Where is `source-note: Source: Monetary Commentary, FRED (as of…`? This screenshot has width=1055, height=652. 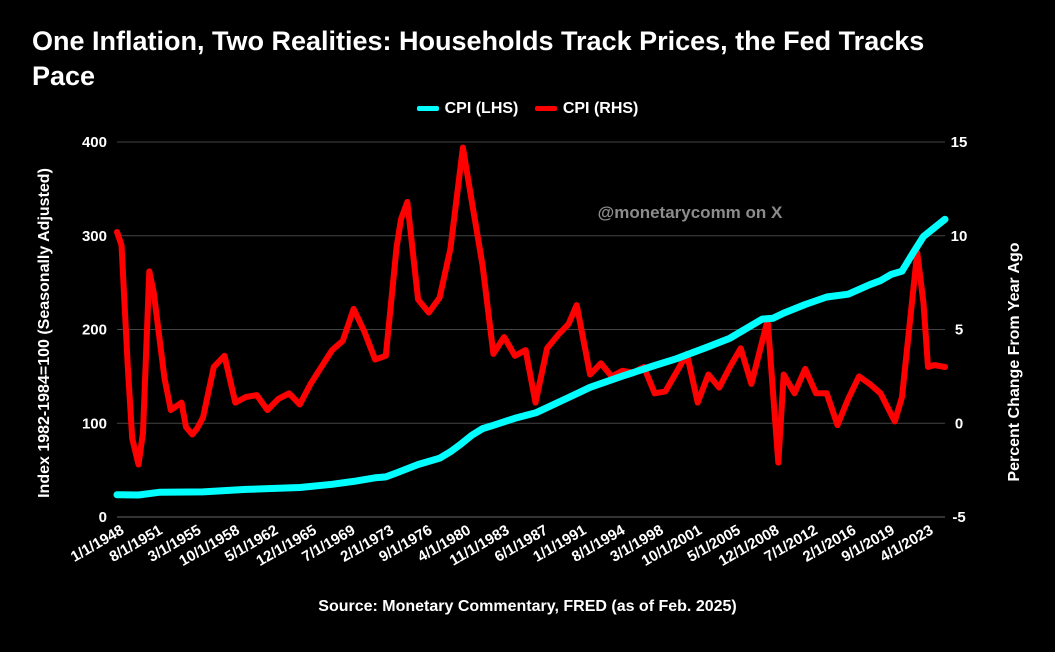
source-note: Source: Monetary Commentary, FRED (as of… is located at coordinates (527, 606).